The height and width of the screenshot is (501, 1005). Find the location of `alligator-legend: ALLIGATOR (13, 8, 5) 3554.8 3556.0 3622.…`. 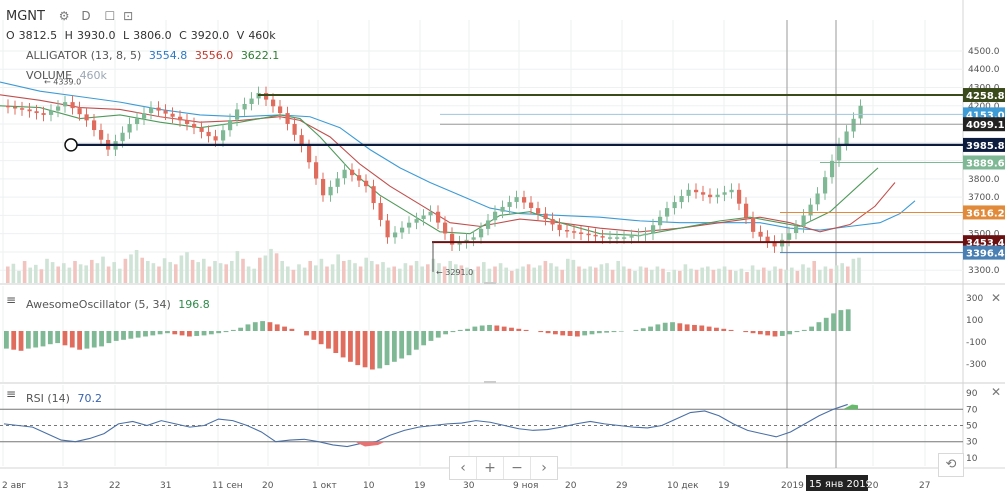

alligator-legend: ALLIGATOR (13, 8, 5) 3554.8 3556.0 3622.… is located at coordinates (154, 55).